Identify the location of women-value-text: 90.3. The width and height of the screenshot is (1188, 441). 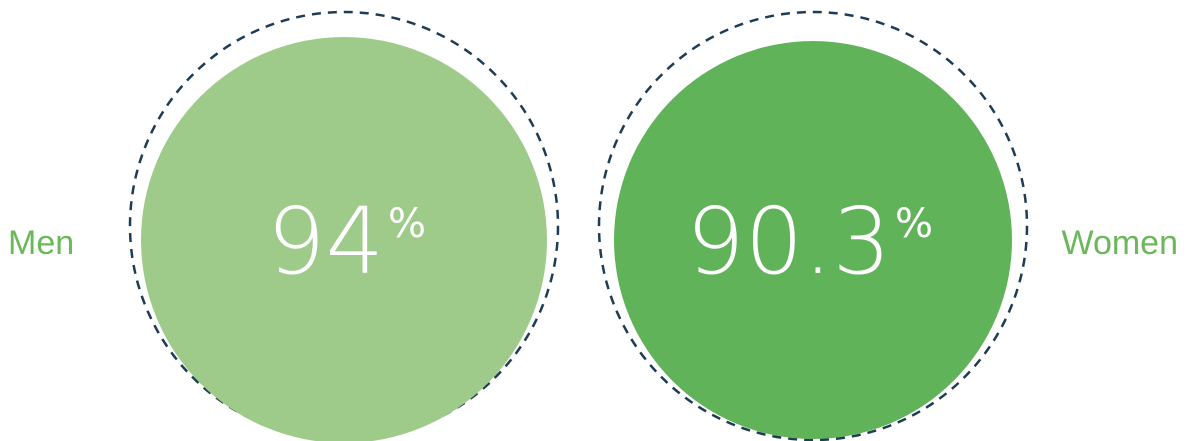
(788, 241).